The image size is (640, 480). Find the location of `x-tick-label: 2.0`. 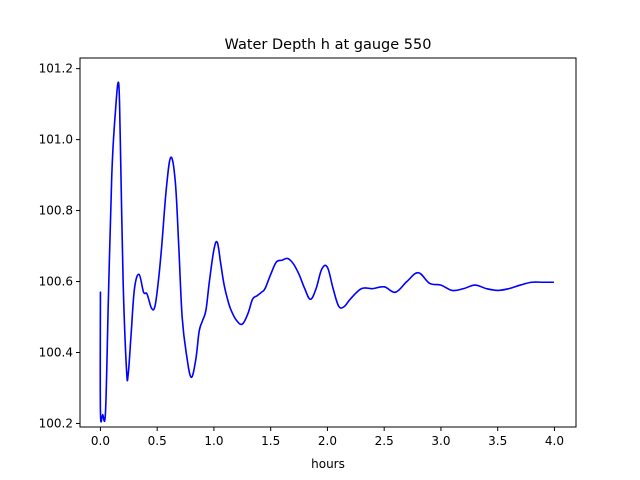

x-tick-label: 2.0 is located at coordinates (327, 441).